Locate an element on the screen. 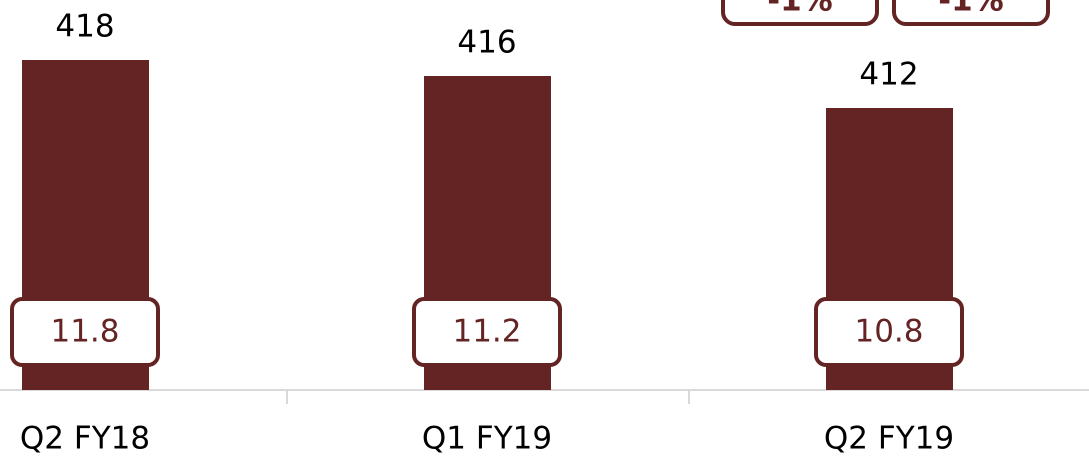 The height and width of the screenshot is (464, 1089). data-label: 416 is located at coordinates (486, 43).